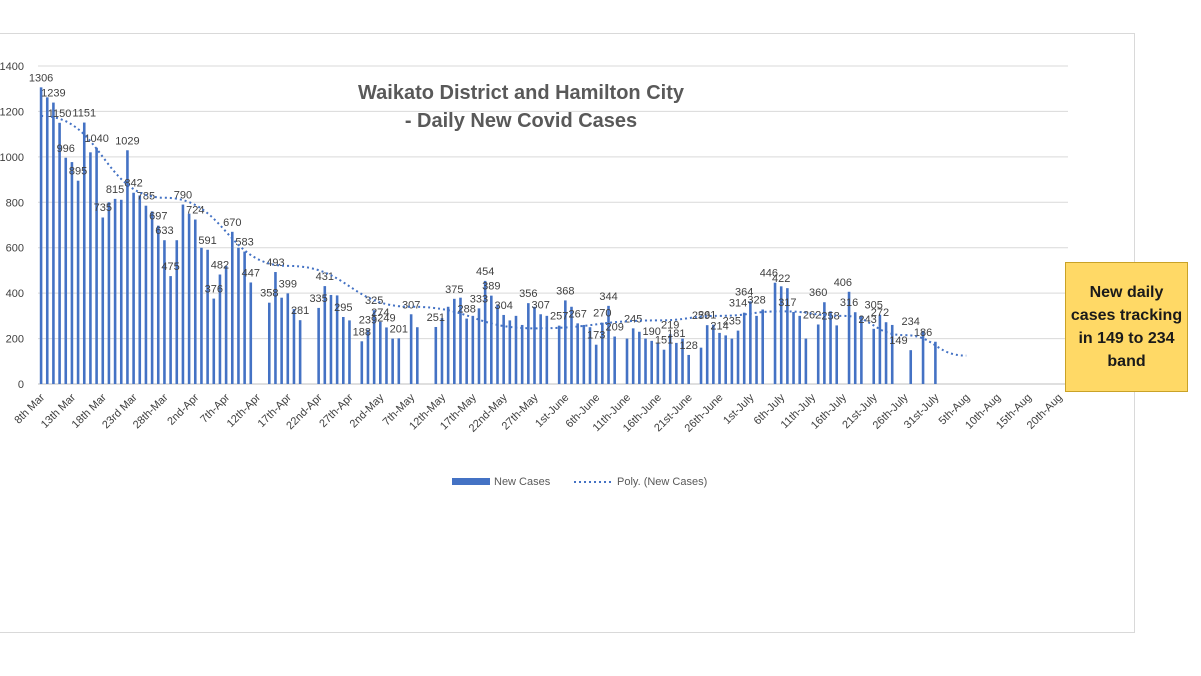 This screenshot has height=676, width=1201. What do you see at coordinates (232, 223) in the screenshot?
I see `data-label: 670` at bounding box center [232, 223].